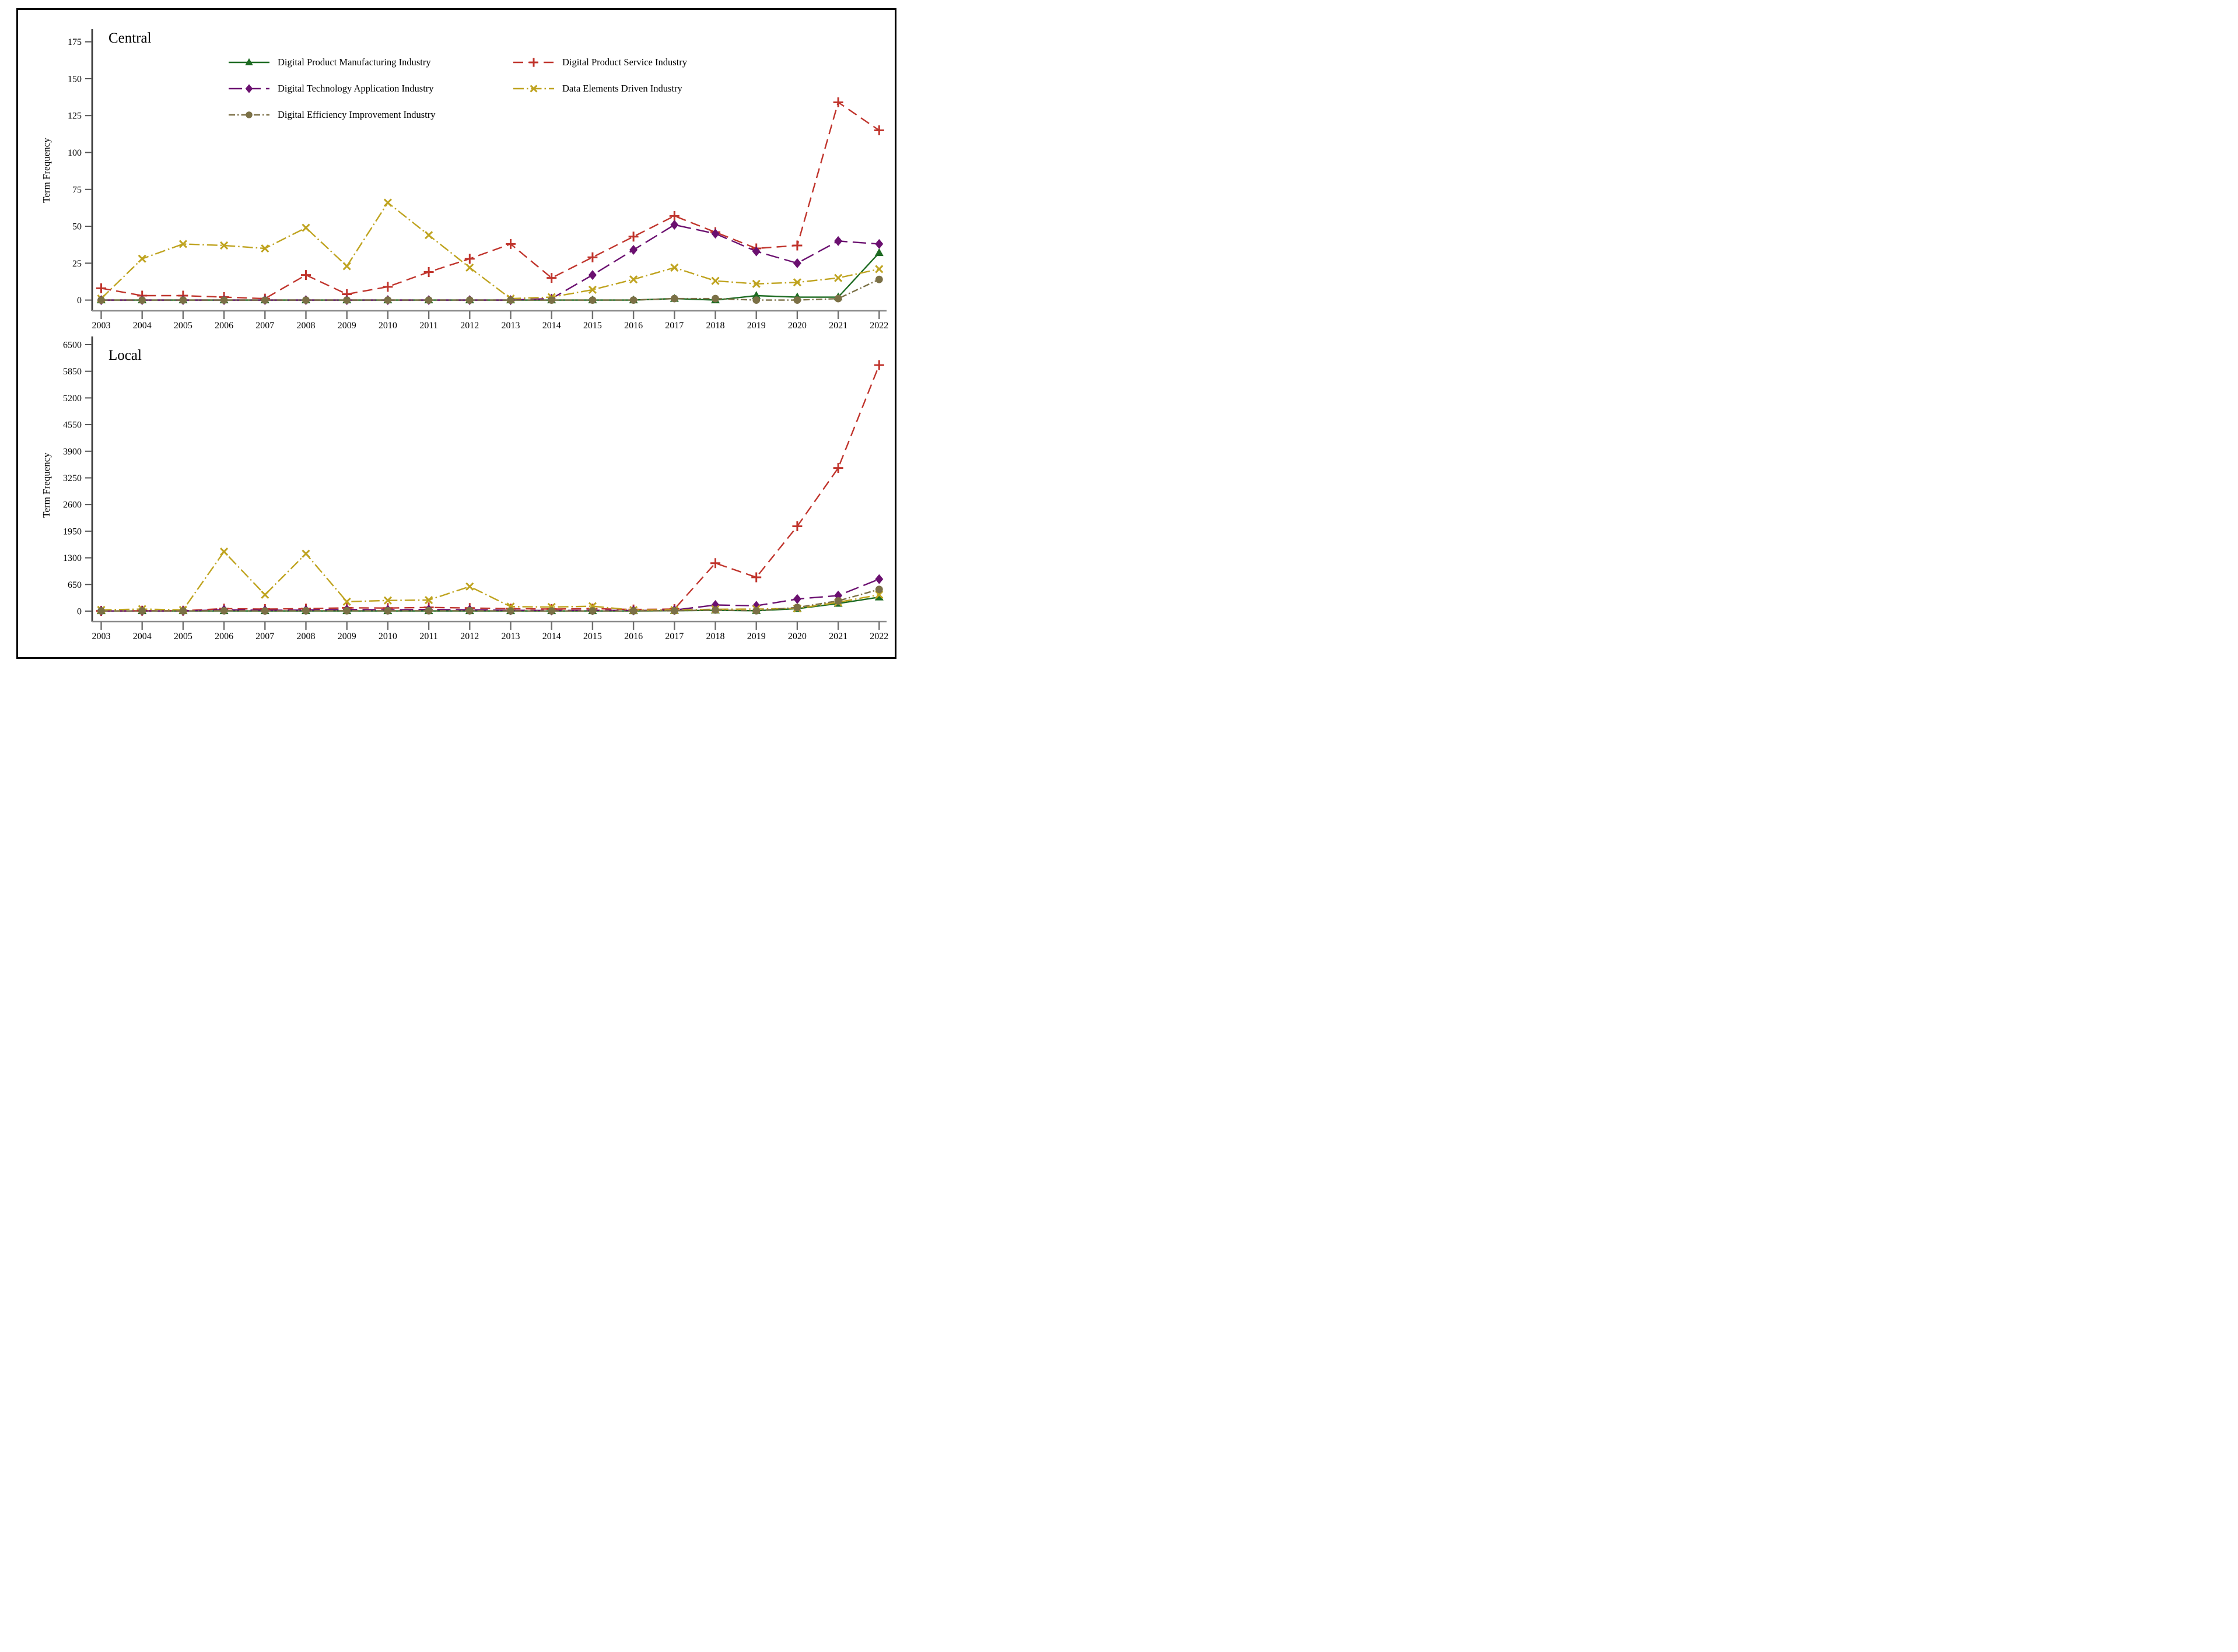  I want to click on y-axis-label-local: Term Frequency, so click(46, 485).